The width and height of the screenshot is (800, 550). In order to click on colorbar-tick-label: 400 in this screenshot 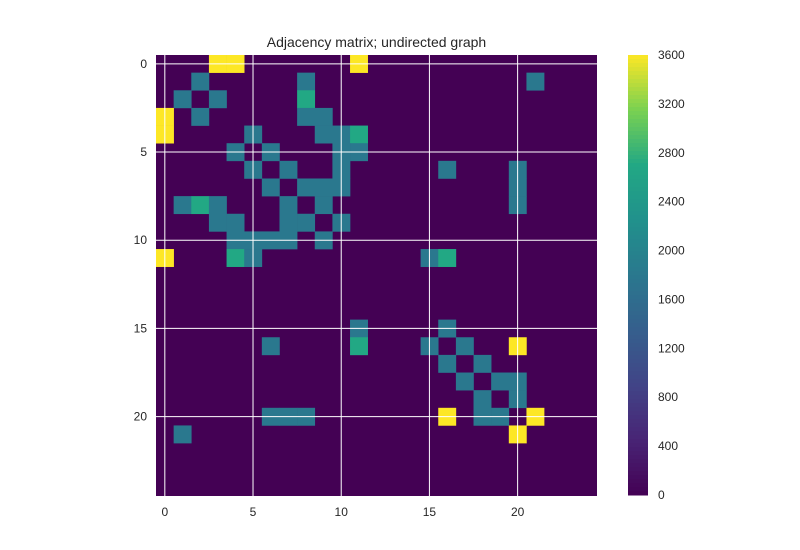, I will do `click(668, 446)`.